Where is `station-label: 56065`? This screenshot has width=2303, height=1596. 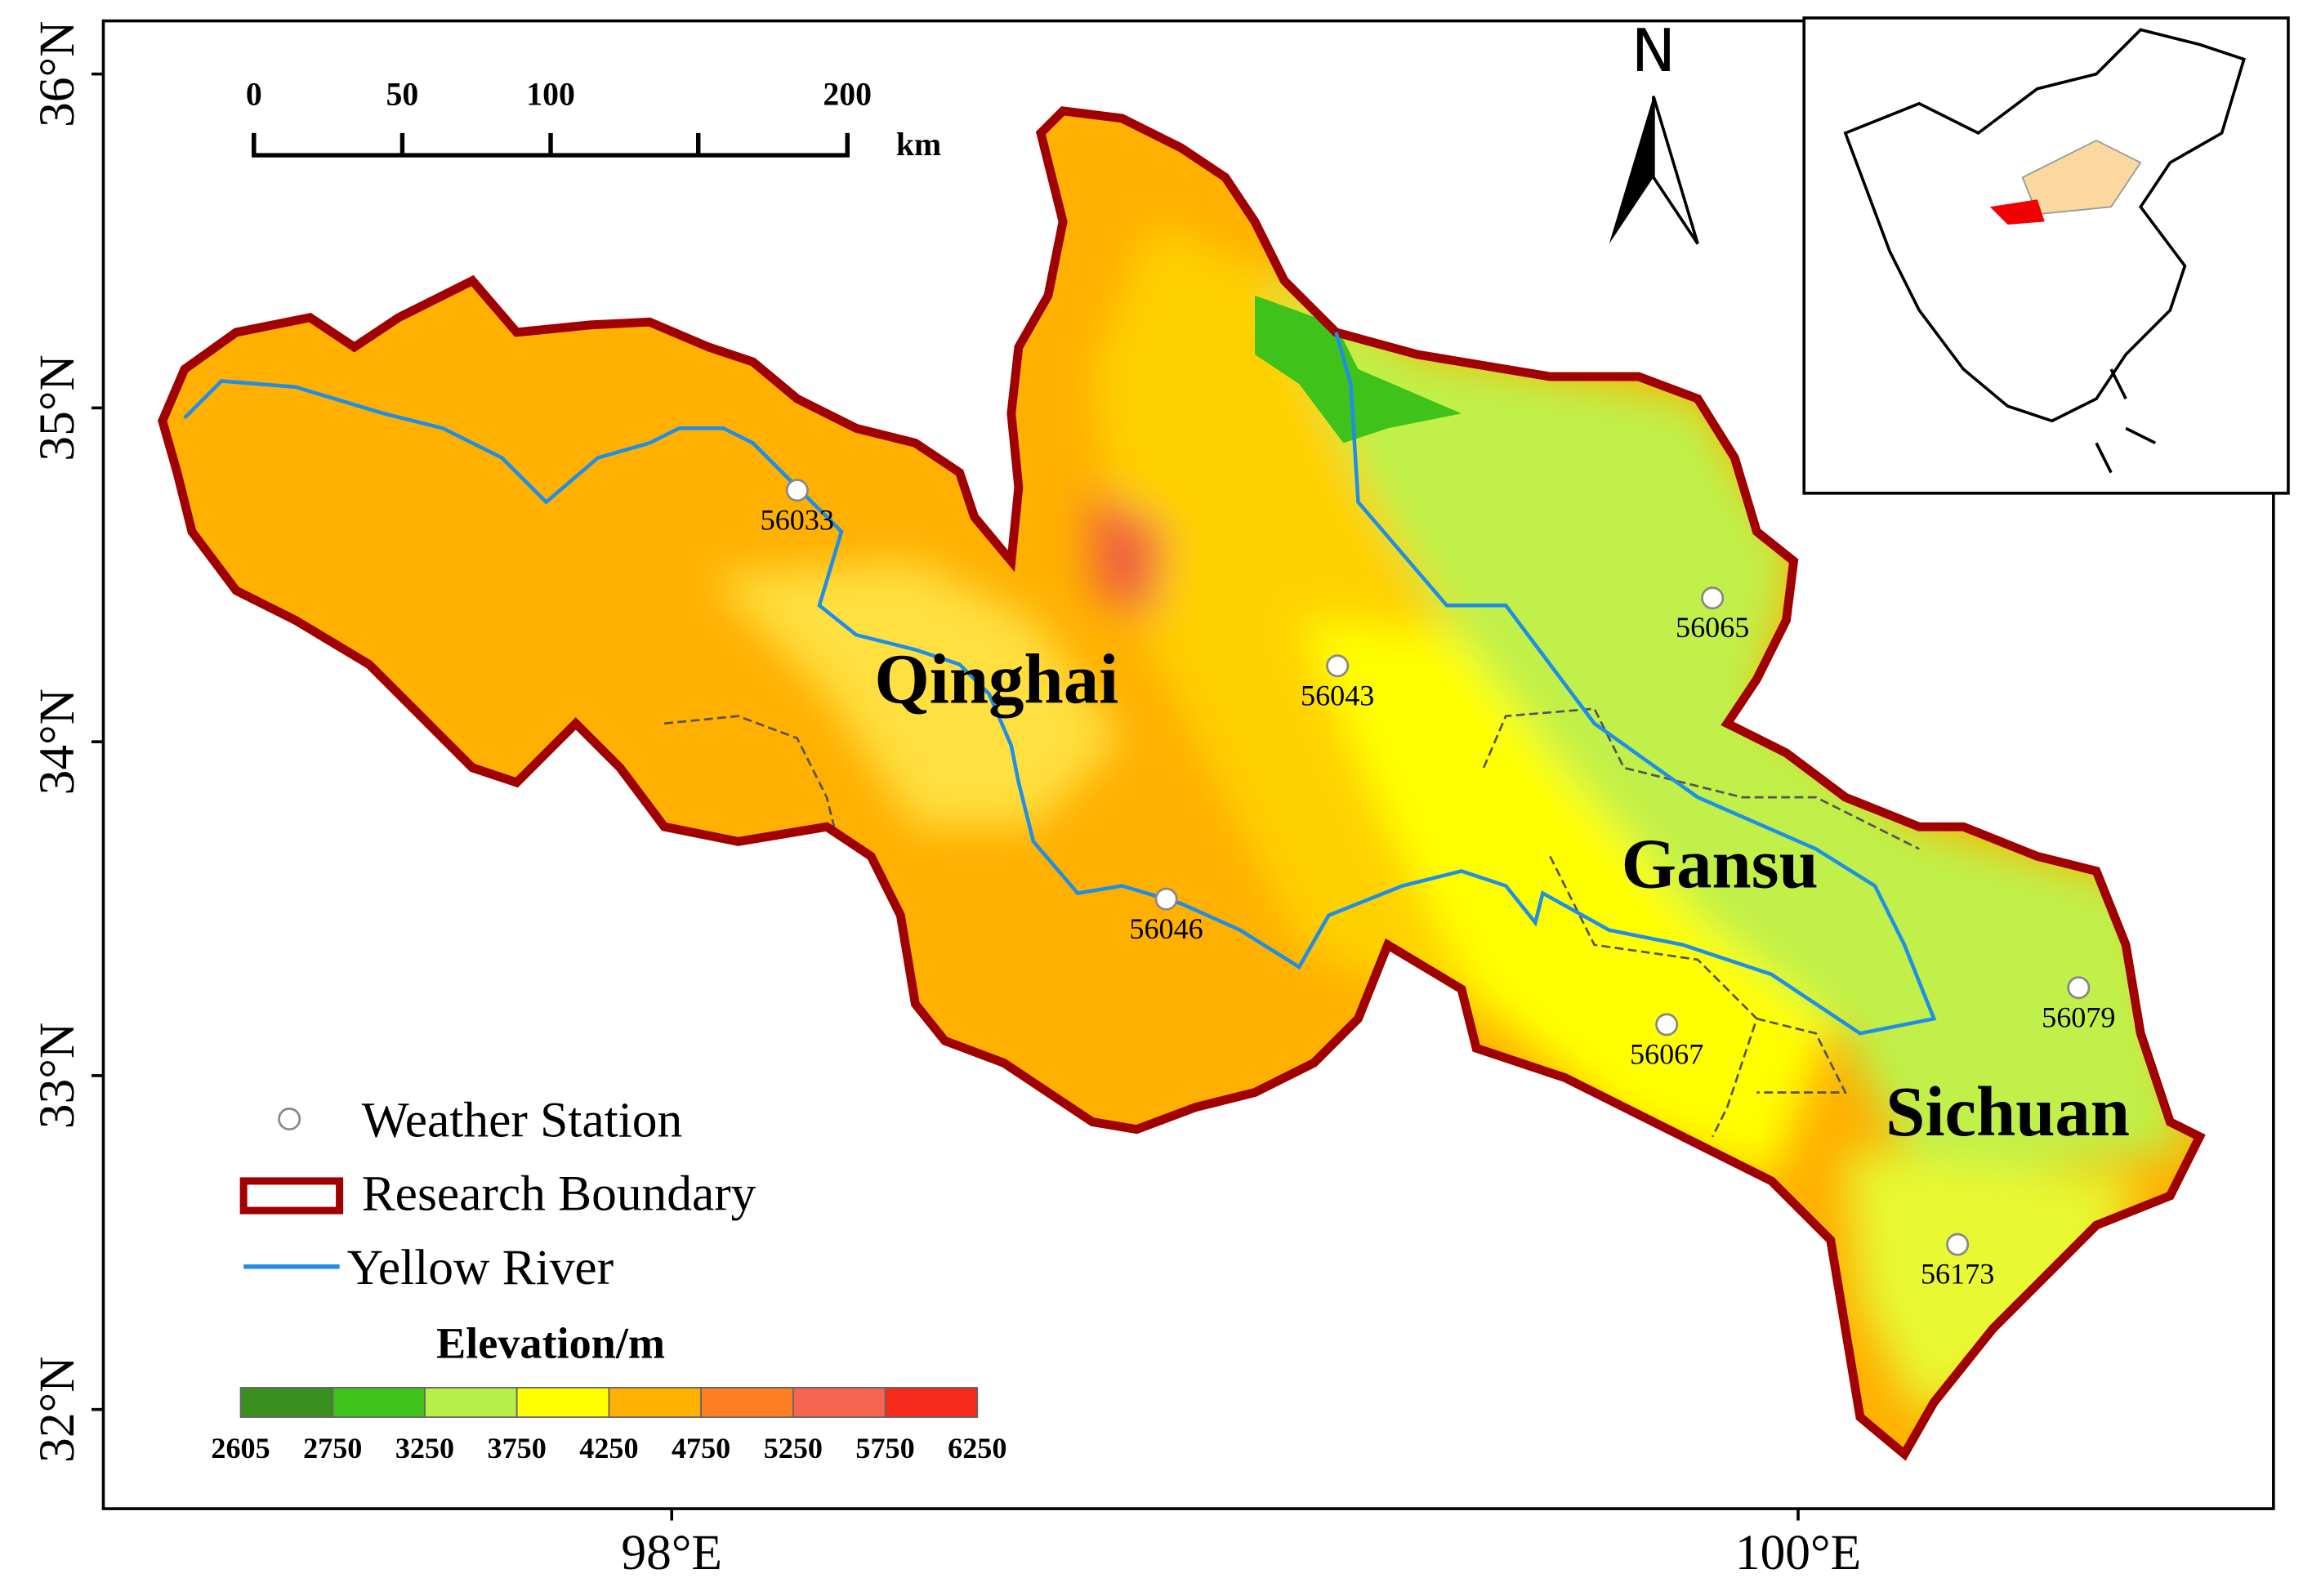
station-label: 56065 is located at coordinates (1713, 627).